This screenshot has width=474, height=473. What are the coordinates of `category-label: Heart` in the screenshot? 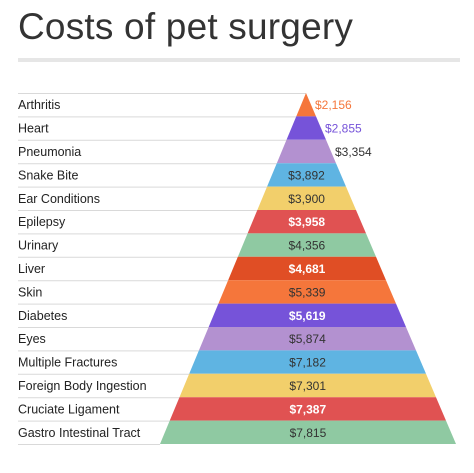 It's located at (33, 129).